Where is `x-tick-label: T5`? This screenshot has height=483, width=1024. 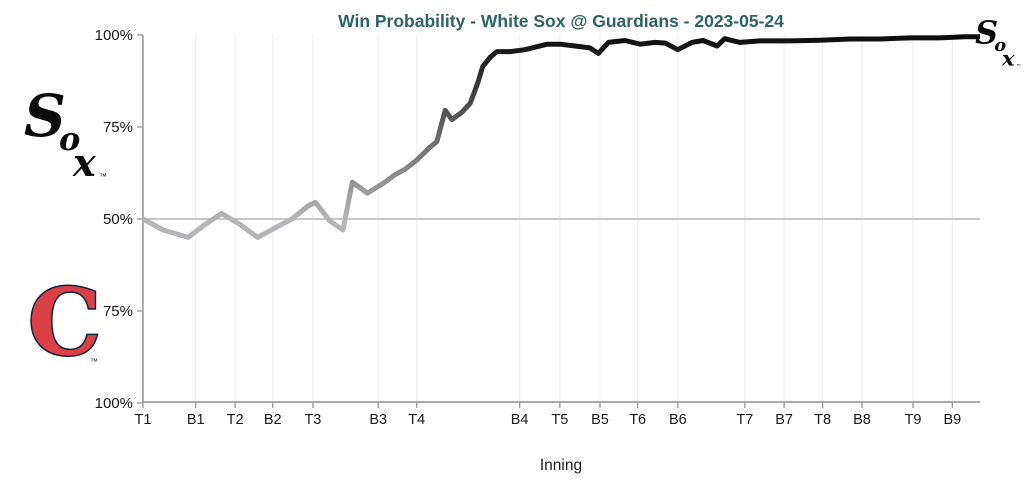 x-tick-label: T5 is located at coordinates (559, 420).